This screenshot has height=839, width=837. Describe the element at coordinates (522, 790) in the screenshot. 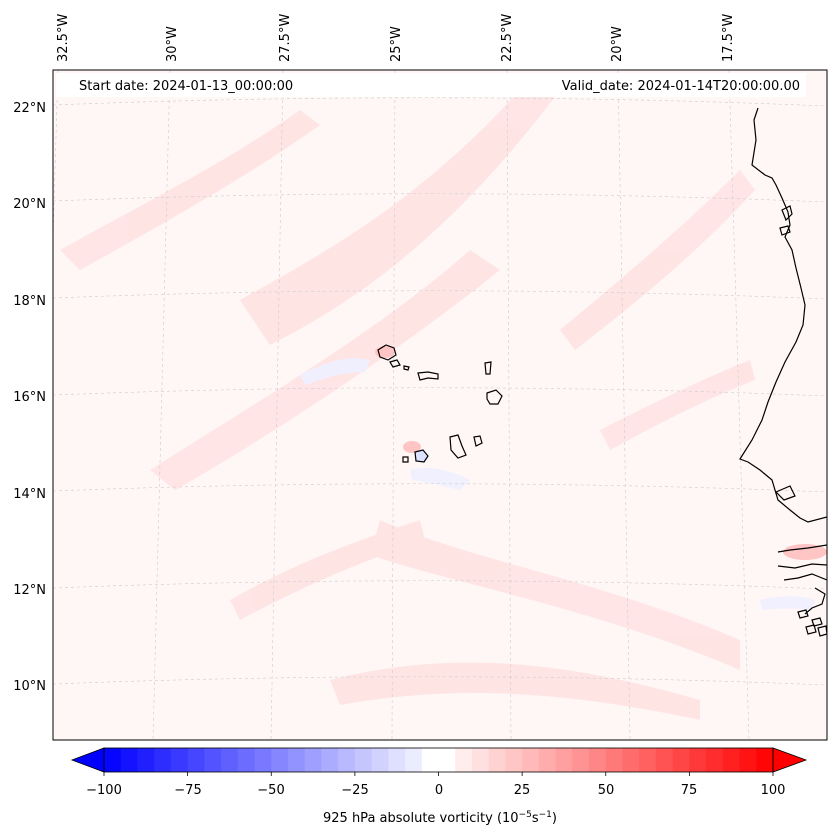

I see `colorbar-tick-label: 25` at that location.